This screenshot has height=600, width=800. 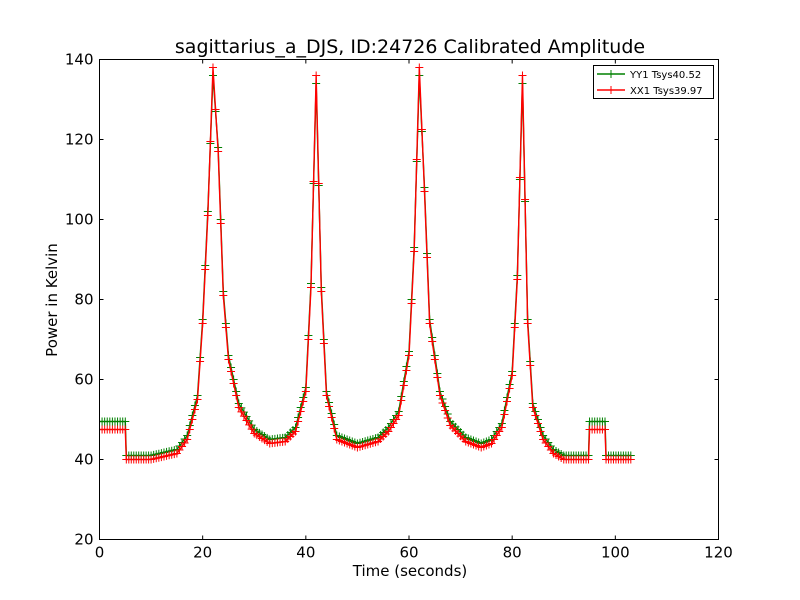 I want to click on legend-entry: YY1 Tsys40.52, so click(x=649, y=75).